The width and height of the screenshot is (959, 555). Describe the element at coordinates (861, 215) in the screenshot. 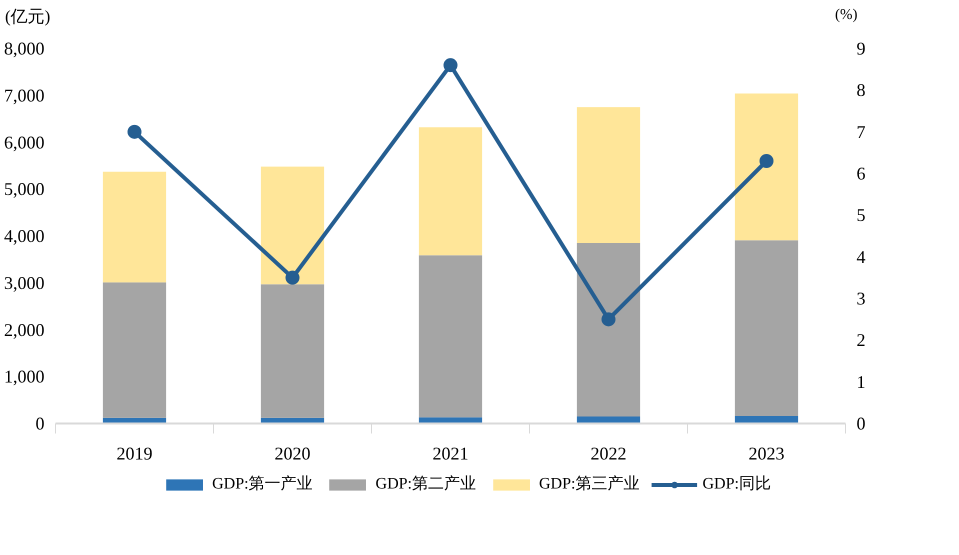

I see `y2-tick-label: 5` at that location.